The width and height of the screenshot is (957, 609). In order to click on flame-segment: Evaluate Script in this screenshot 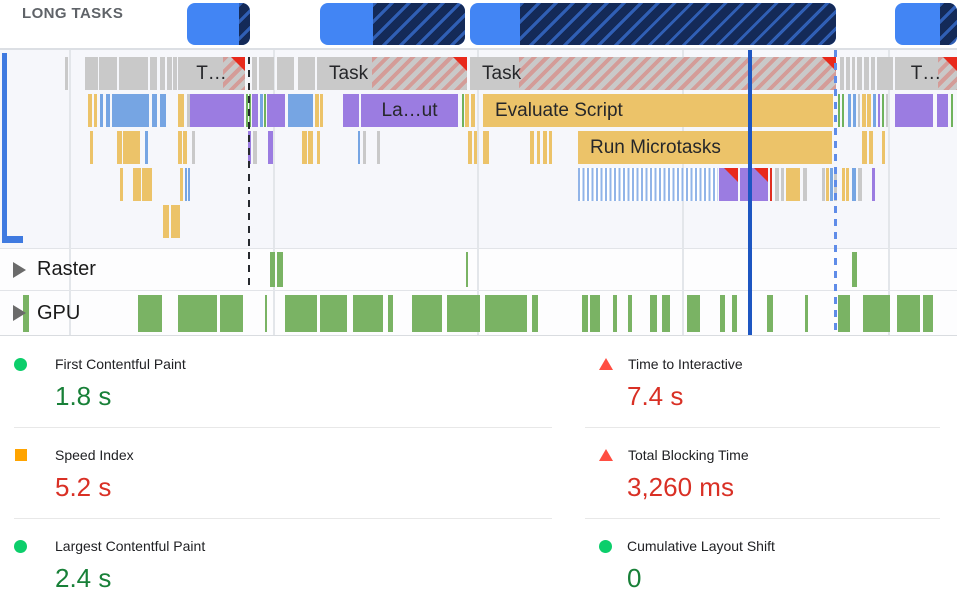, I will do `click(658, 110)`.